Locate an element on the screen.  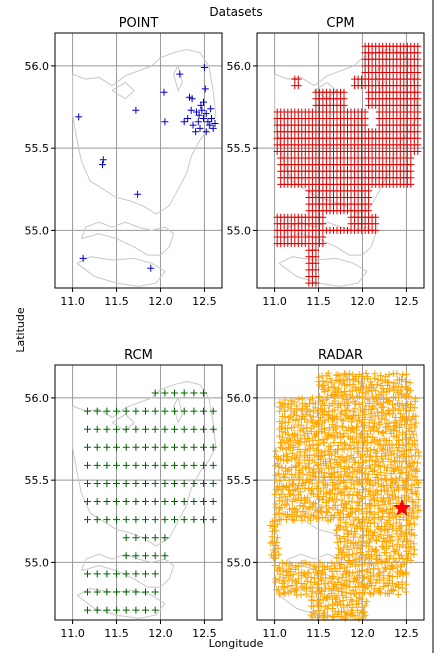
panel-title: RCM is located at coordinates (138, 355).